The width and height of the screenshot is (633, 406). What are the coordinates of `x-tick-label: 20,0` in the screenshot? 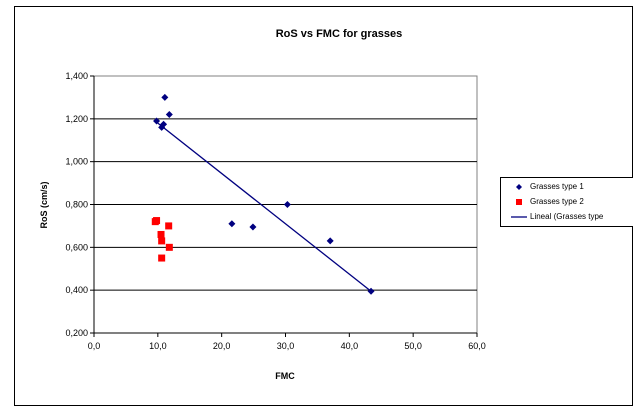 It's located at (222, 346).